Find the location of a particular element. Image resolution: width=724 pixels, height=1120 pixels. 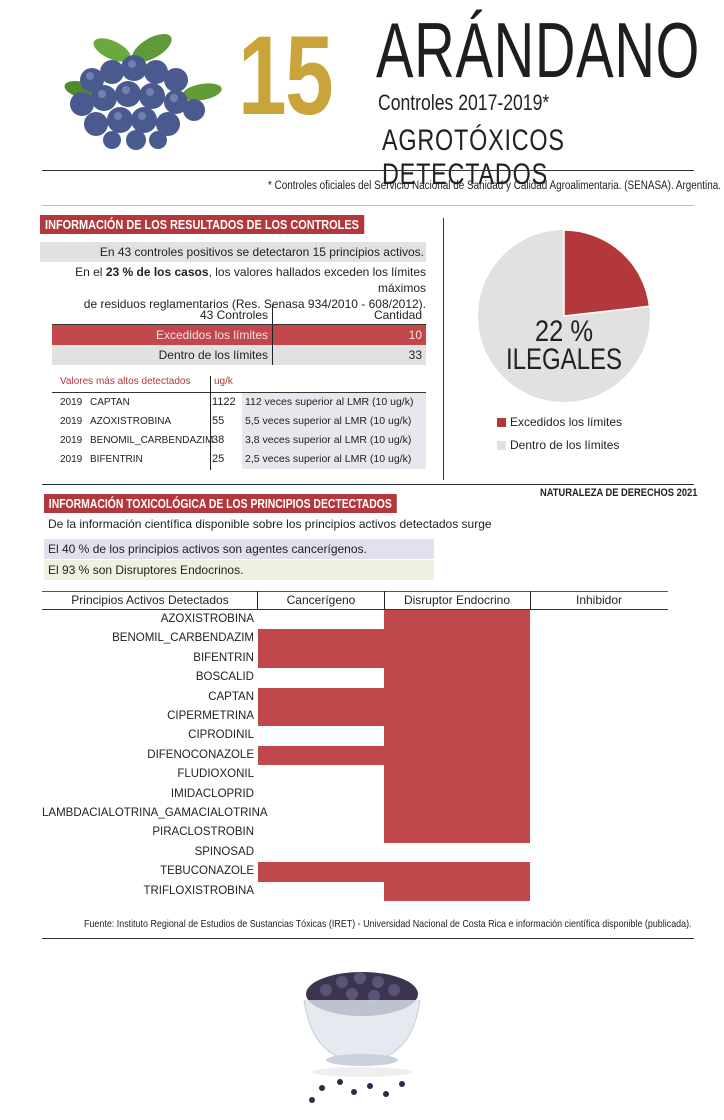

row-label: Dentro de los límites is located at coordinates (213, 355).